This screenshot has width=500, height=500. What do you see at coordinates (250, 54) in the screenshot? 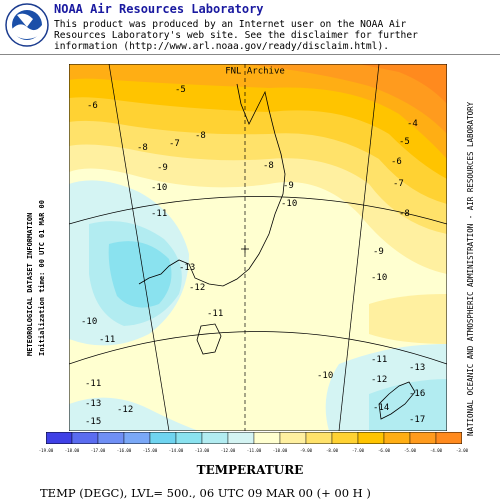
I see `header-divider` at bounding box center [250, 54].